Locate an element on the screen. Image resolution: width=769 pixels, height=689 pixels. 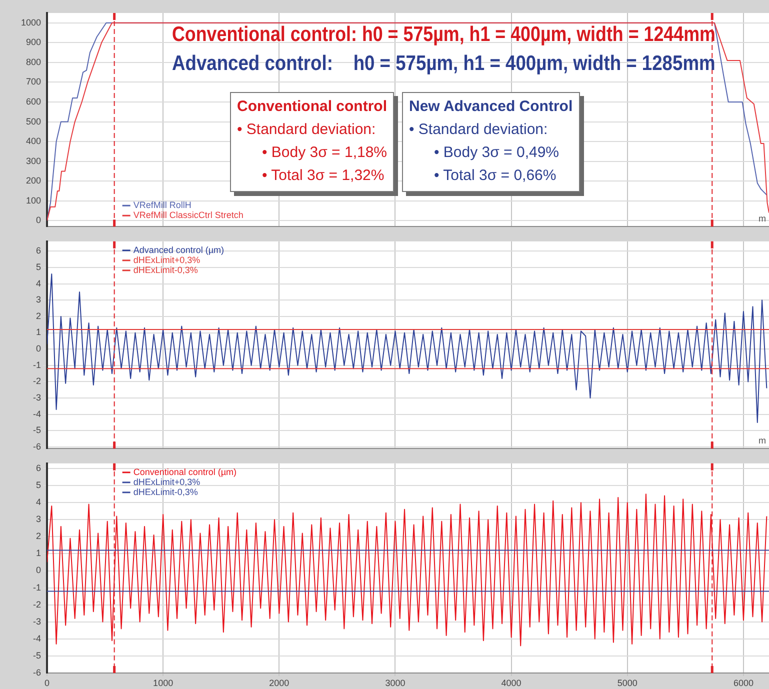
x-tick-label: 3000 is located at coordinates (395, 683).